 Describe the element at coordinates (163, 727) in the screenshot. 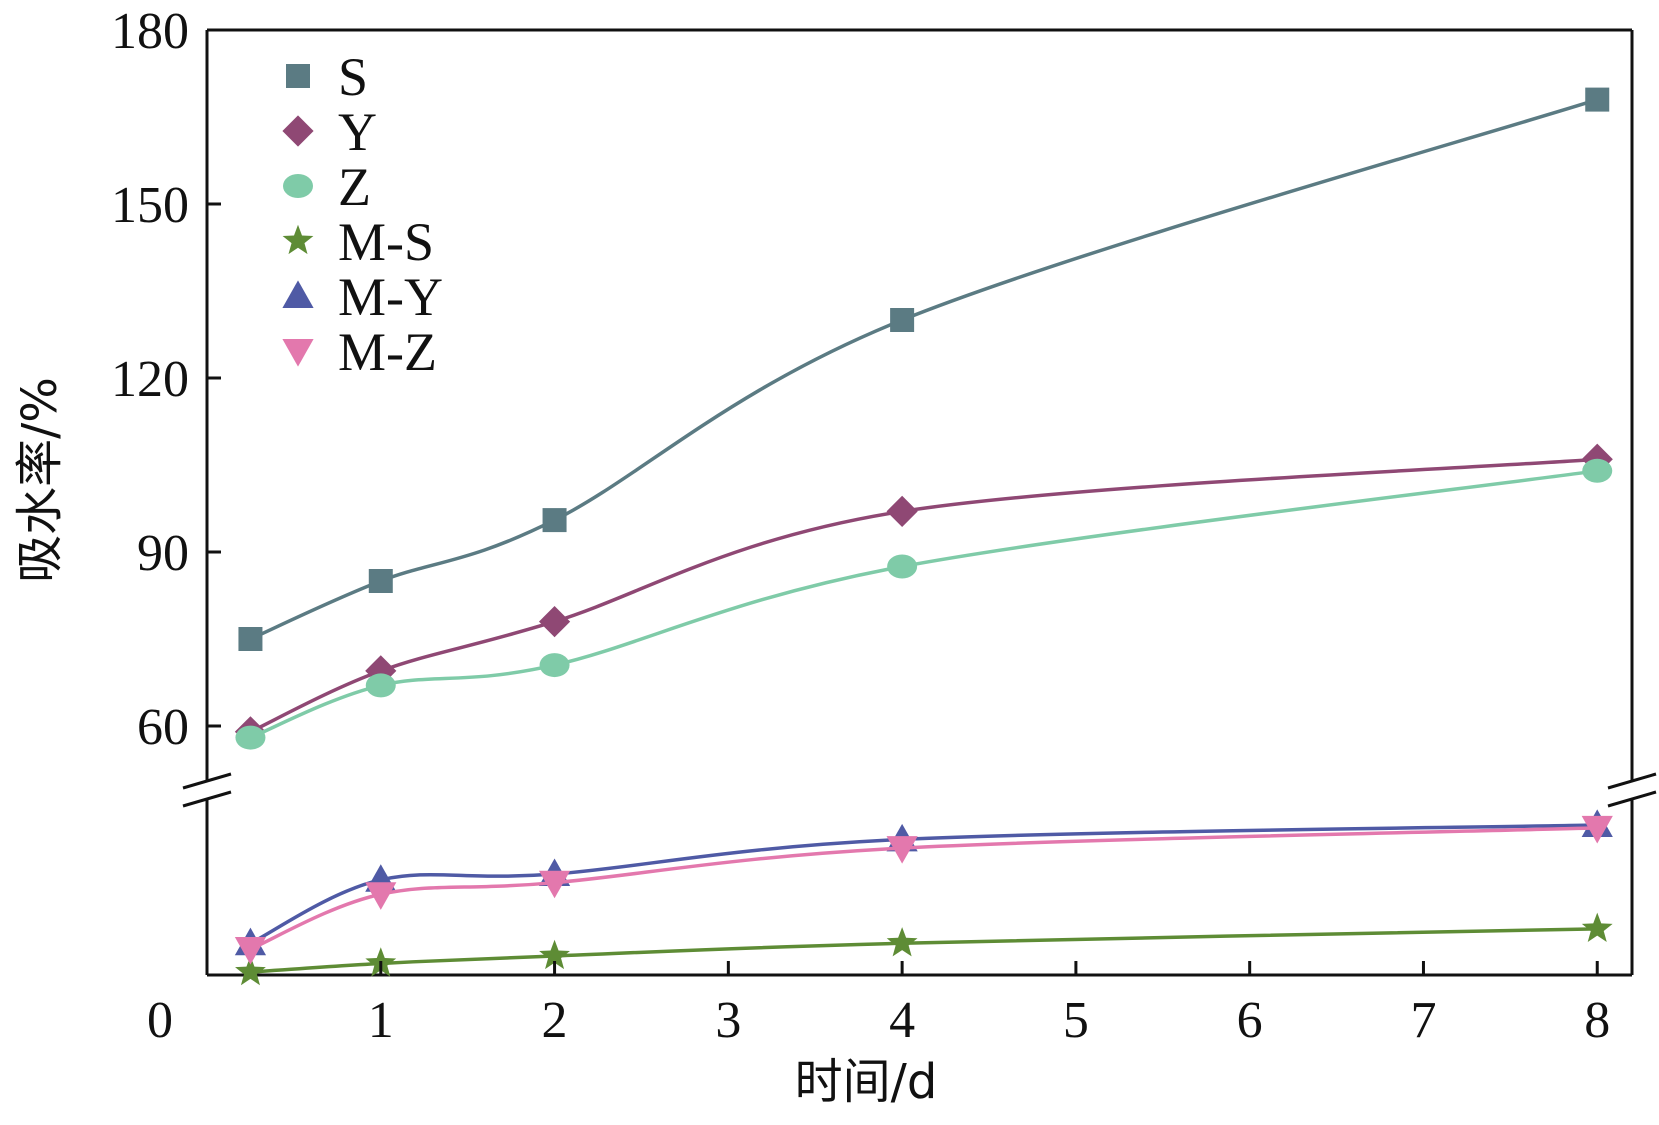

I see `y-tick-label: 60` at that location.